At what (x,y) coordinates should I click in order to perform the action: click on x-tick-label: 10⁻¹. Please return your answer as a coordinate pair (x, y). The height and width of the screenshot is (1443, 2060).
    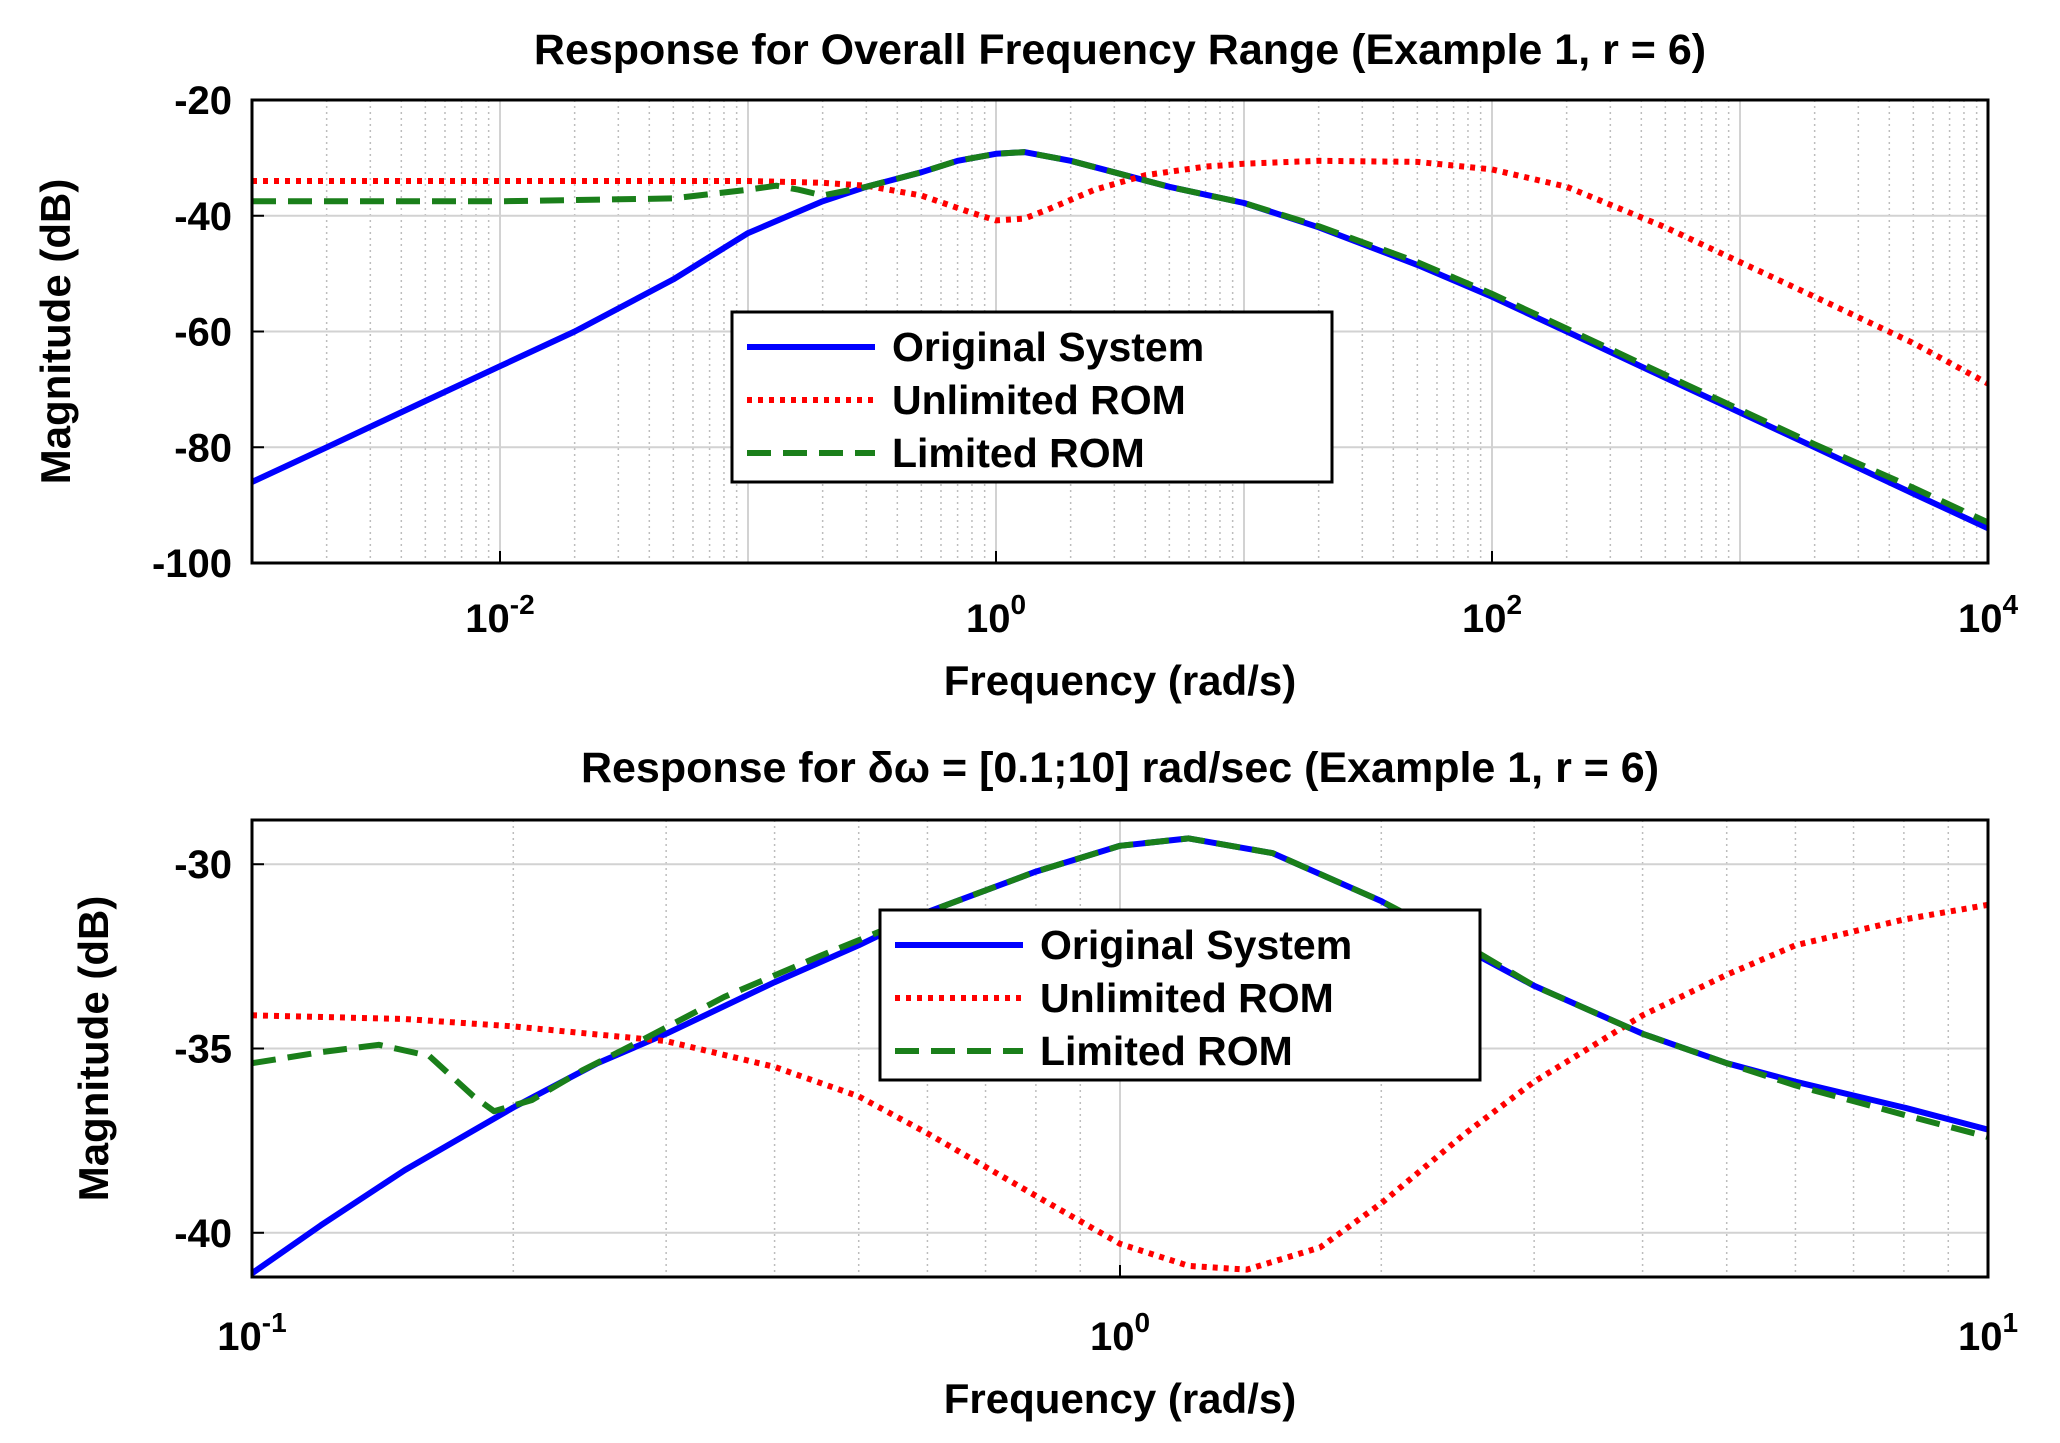
    Looking at the image, I should click on (251, 1333).